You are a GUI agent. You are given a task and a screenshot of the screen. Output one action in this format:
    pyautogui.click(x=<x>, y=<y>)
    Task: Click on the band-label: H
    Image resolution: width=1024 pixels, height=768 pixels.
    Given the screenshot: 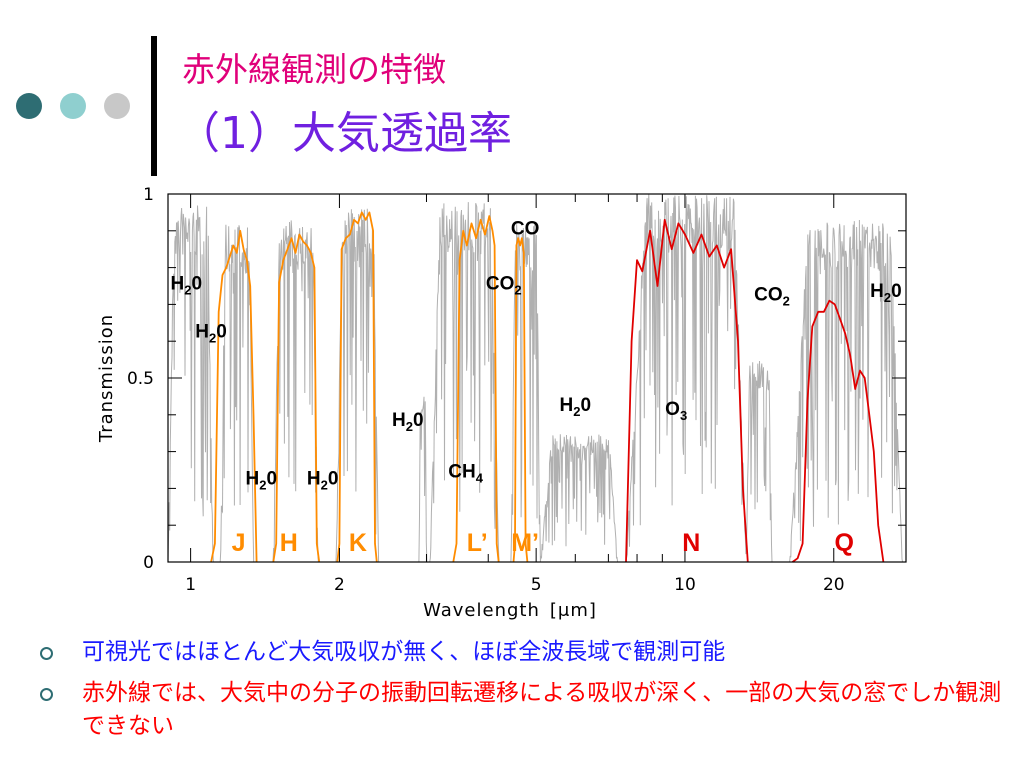 What is the action you would take?
    pyautogui.click(x=289, y=543)
    